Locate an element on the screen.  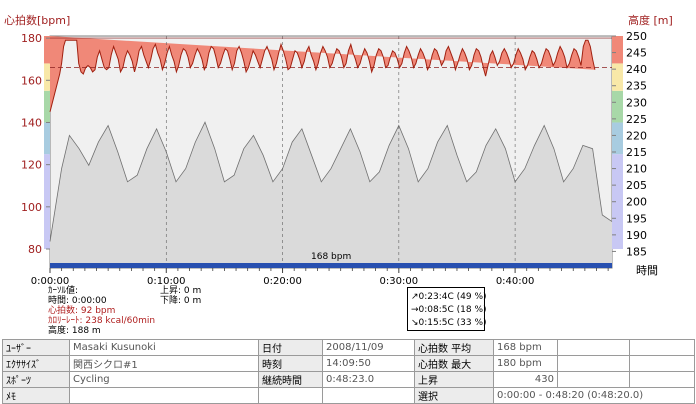
y-left-title: 心拍数[bpm] is located at coordinates (37, 20).